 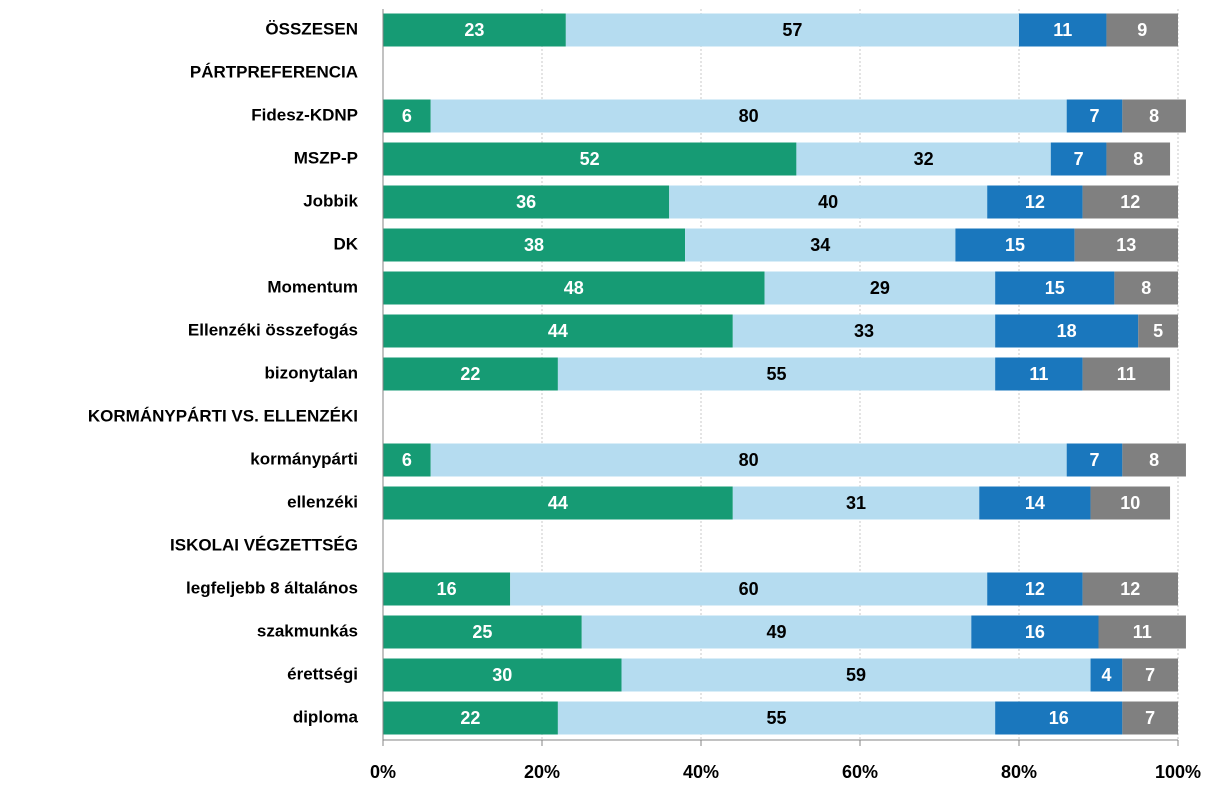 I want to click on value-label: 25, so click(x=482, y=632).